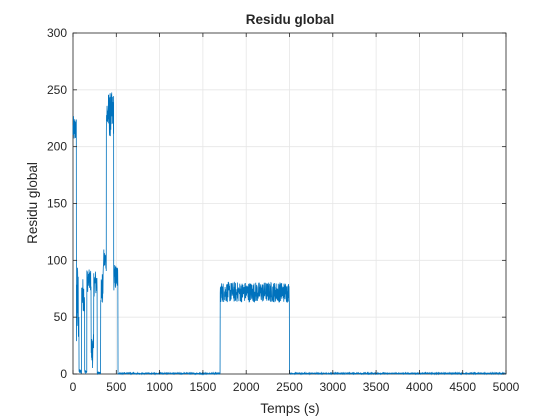 The height and width of the screenshot is (420, 560). I want to click on x-tick-label: 4000, so click(419, 387).